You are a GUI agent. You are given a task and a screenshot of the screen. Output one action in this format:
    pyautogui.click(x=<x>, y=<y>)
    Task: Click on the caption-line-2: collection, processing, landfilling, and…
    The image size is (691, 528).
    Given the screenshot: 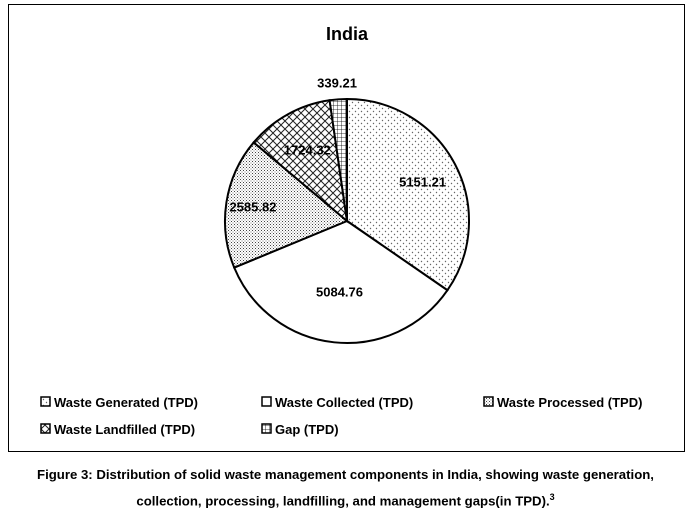 What is the action you would take?
    pyautogui.click(x=343, y=501)
    